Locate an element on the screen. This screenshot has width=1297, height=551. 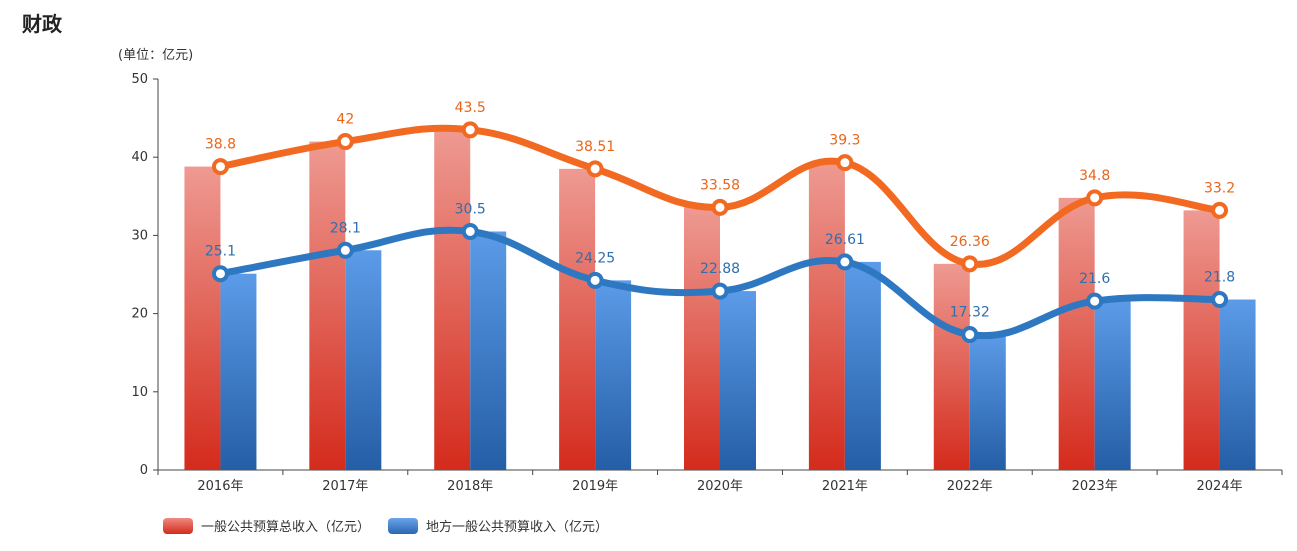
y-tick-label: 0 is located at coordinates (144, 470).